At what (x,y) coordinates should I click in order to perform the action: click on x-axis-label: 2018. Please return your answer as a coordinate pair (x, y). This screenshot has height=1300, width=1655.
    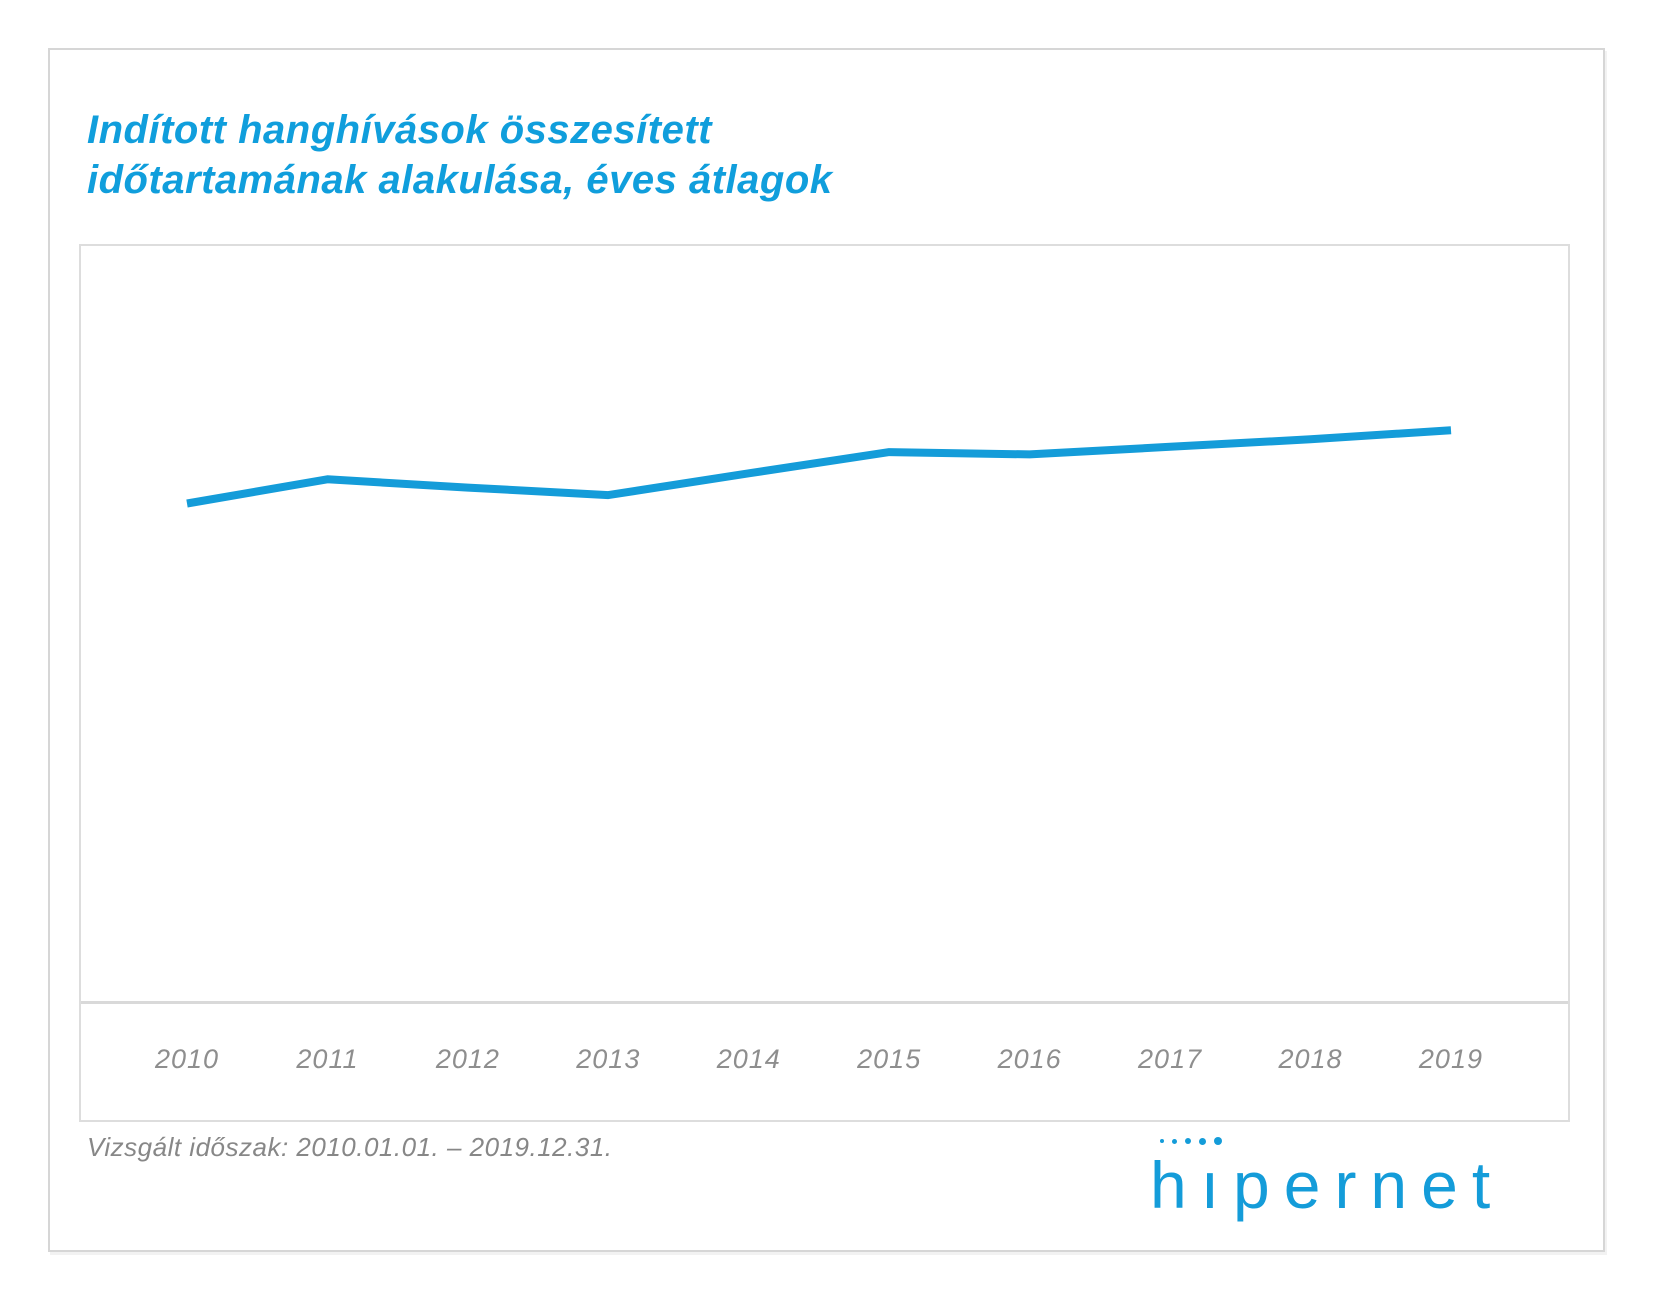
    Looking at the image, I should click on (1310, 1059).